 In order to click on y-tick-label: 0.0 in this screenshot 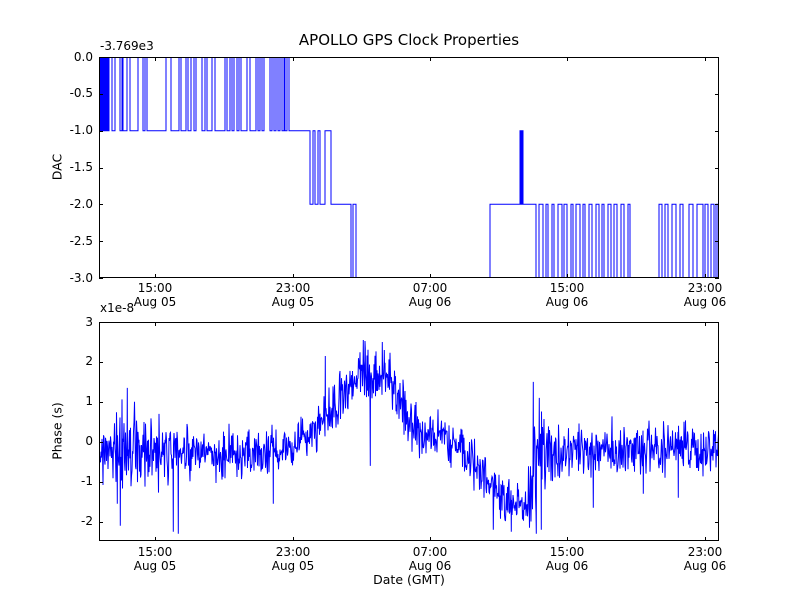, I will do `click(83, 57)`.